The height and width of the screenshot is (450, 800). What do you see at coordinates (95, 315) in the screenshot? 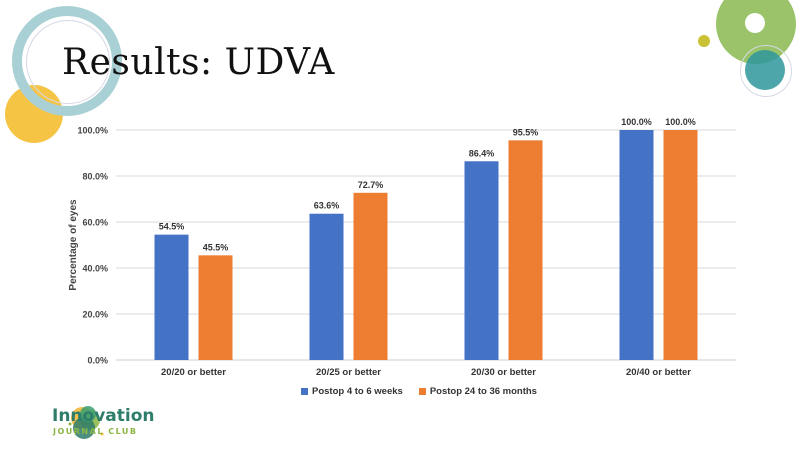
I see `y-tick-label: 20.0%` at bounding box center [95, 315].